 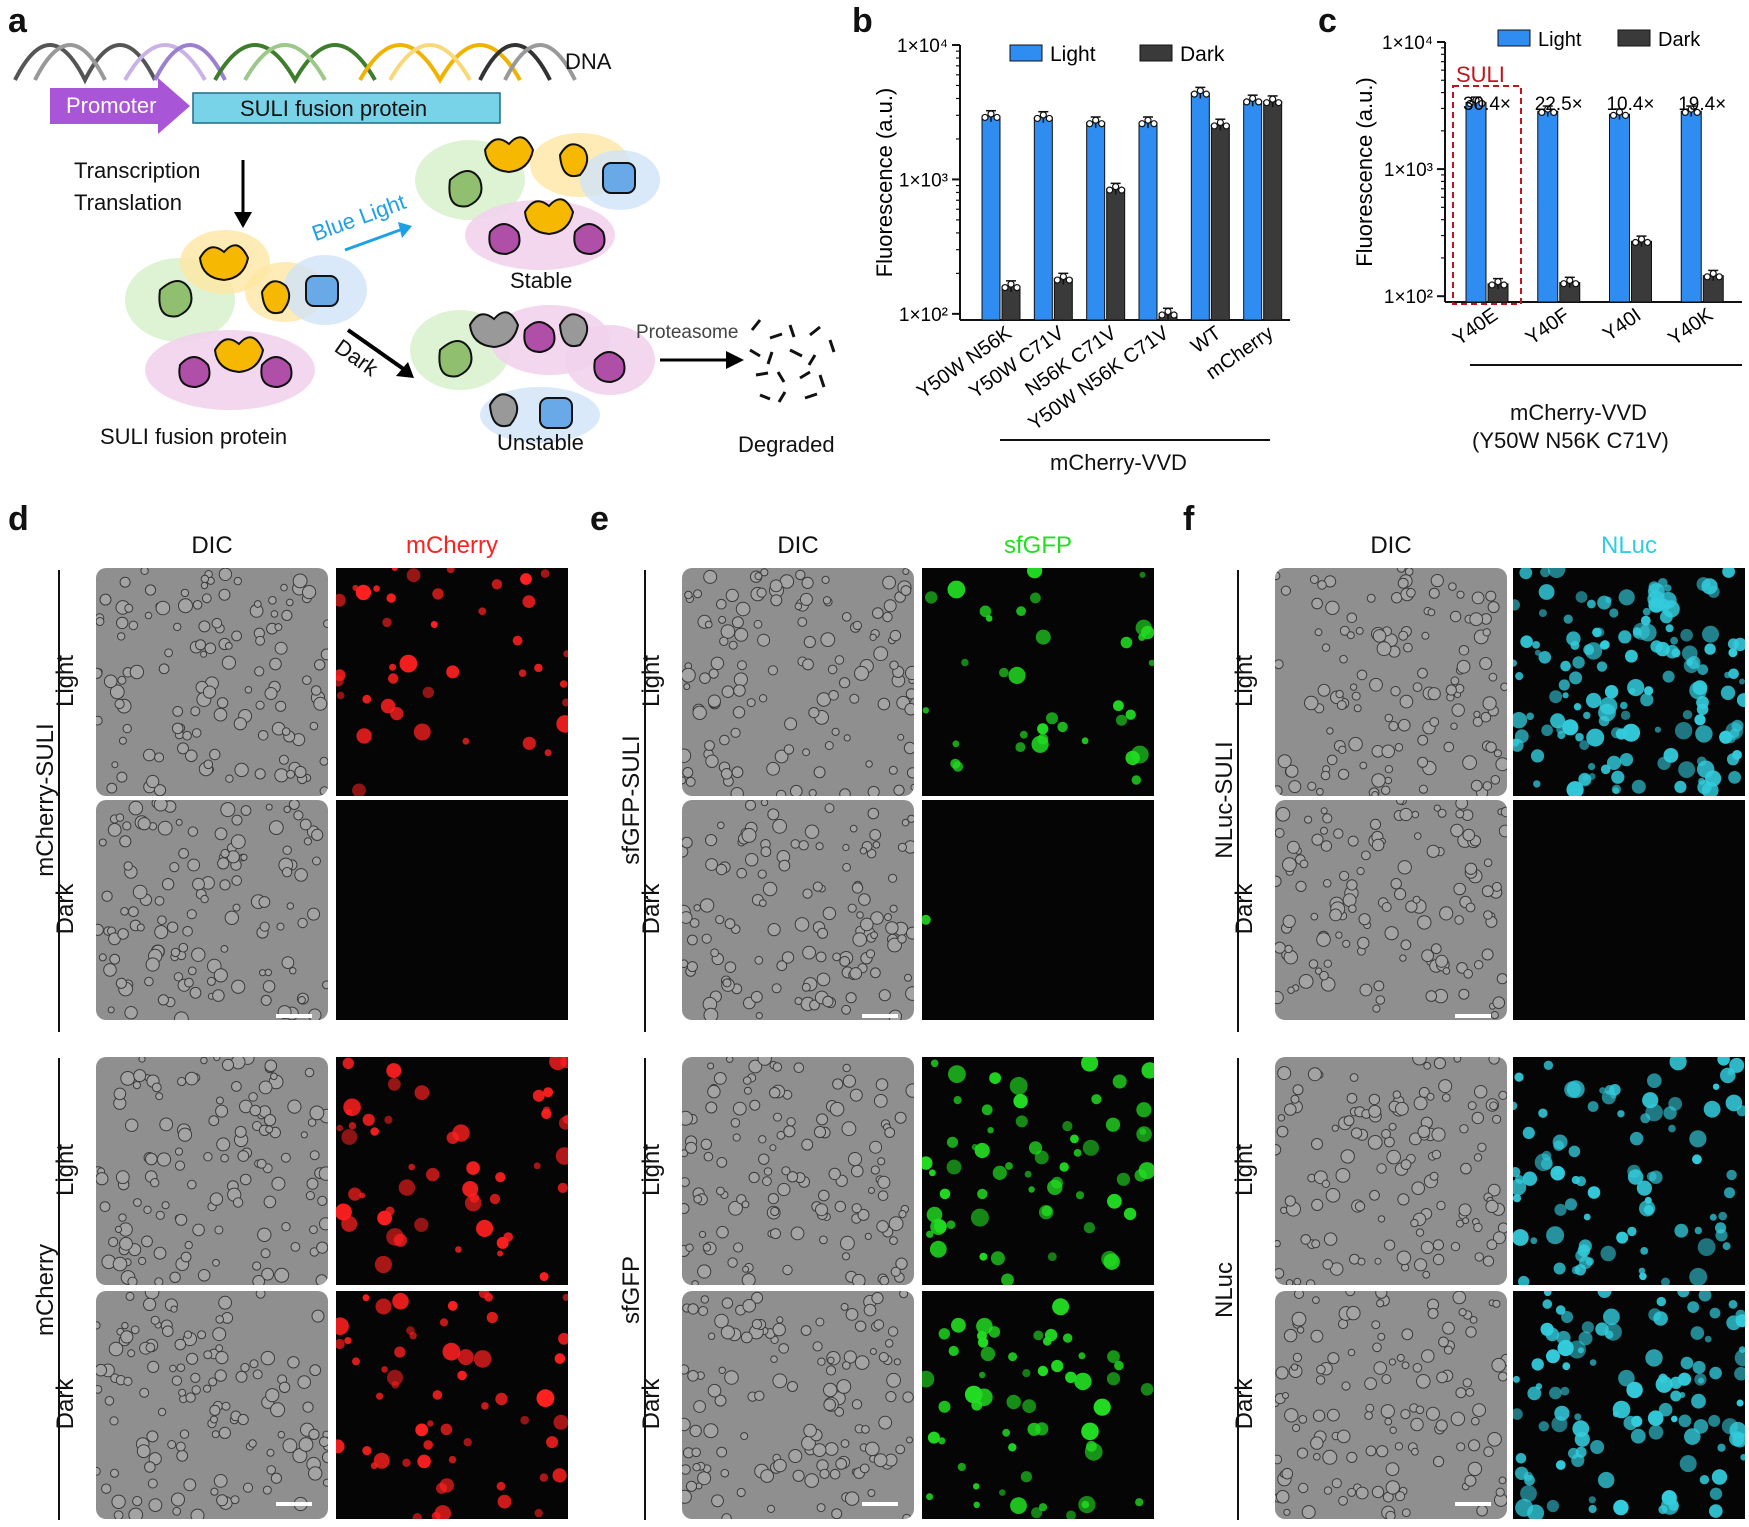 I want to click on panel-d-col-dic: DIC, so click(x=212, y=545).